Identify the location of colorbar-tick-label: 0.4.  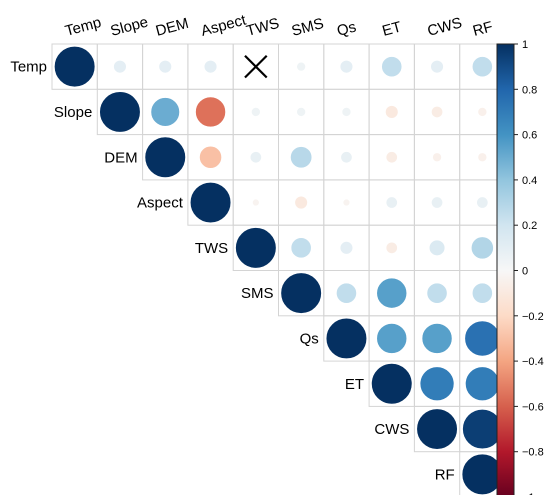
(529, 181).